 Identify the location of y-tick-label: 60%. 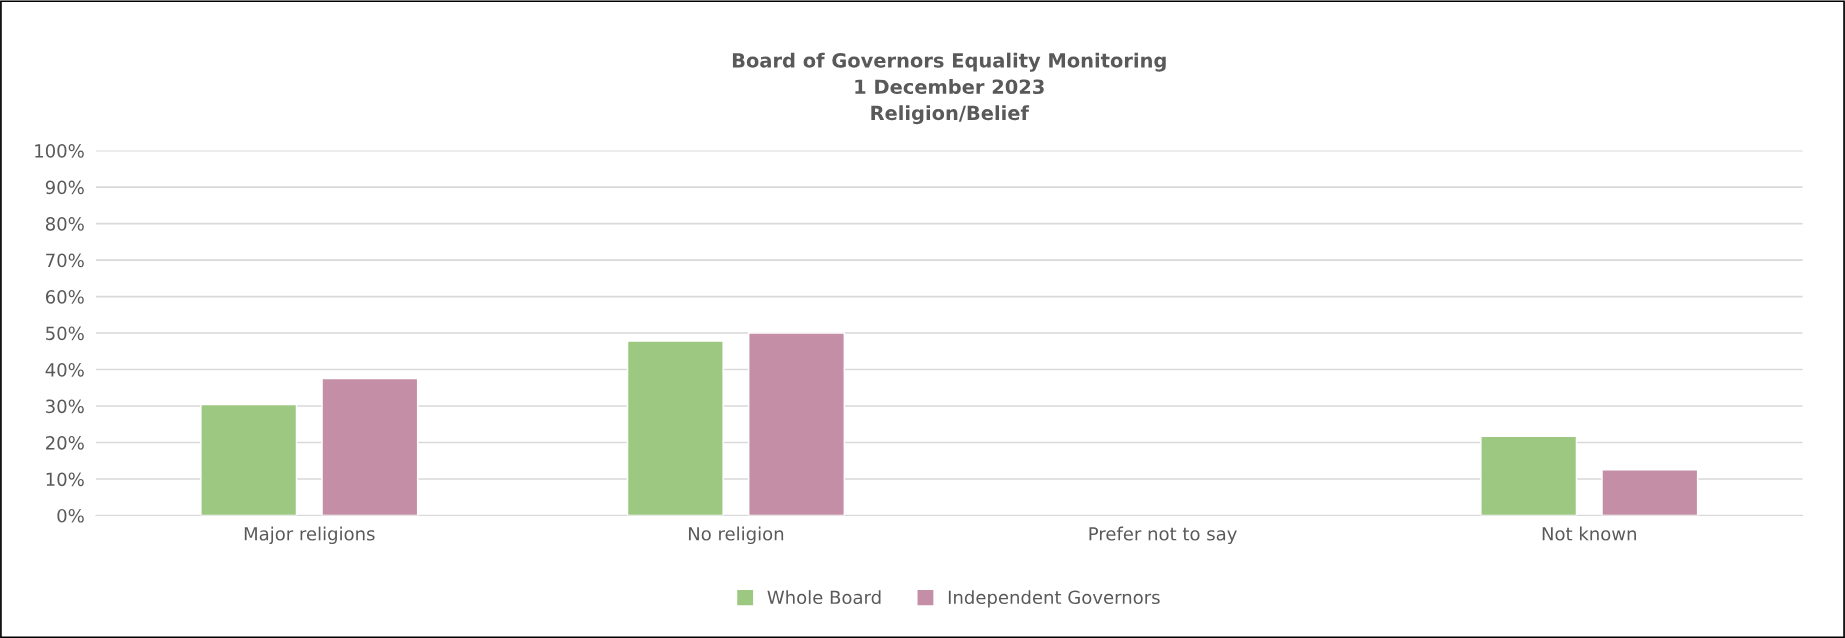
(64, 297).